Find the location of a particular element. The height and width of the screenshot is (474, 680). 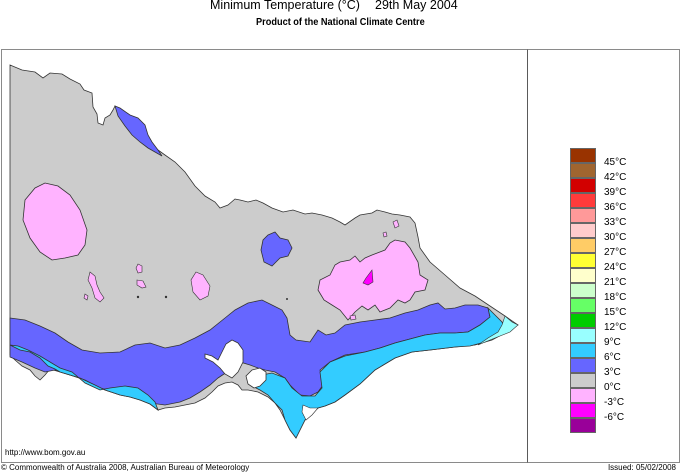

issued-date: Issued: 05/02/2008 is located at coordinates (641, 467).